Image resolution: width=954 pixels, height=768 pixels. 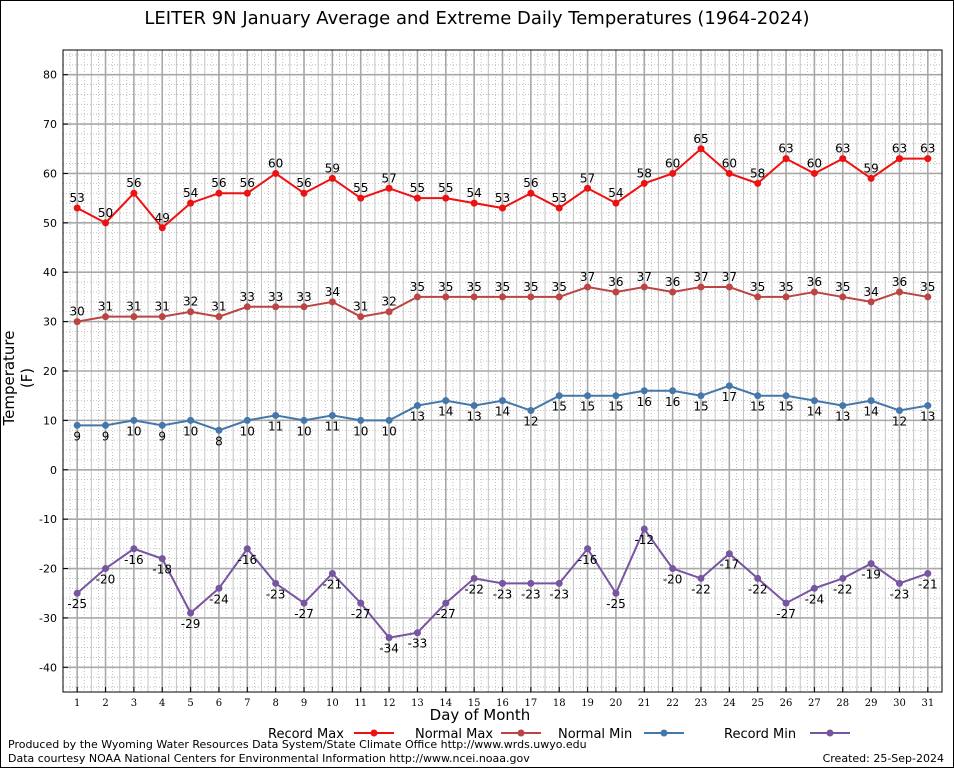 I want to click on record-min-data-label: -29, so click(x=191, y=624).